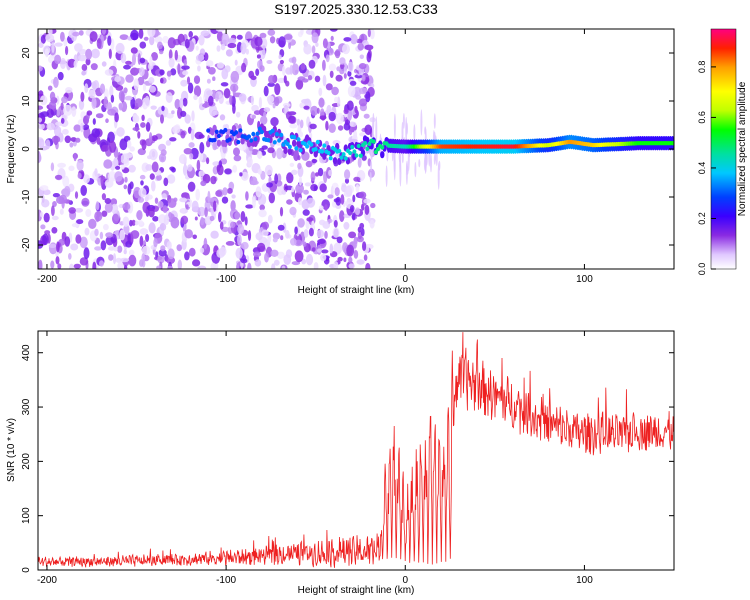 The image size is (750, 600). Describe the element at coordinates (356, 9) in the screenshot. I see `chart-title: S197.2025.330.12.53.C33` at that location.